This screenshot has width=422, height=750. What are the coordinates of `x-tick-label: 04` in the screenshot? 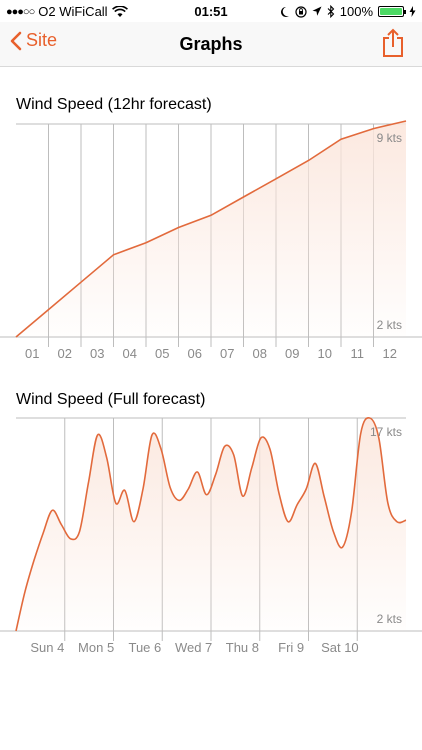 It's located at (130, 353).